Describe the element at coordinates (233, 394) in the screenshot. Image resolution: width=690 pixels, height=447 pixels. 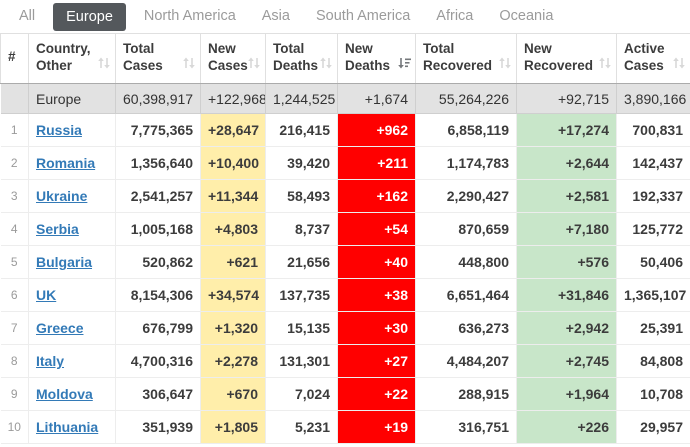
I see `new-cases-cell: +670` at that location.